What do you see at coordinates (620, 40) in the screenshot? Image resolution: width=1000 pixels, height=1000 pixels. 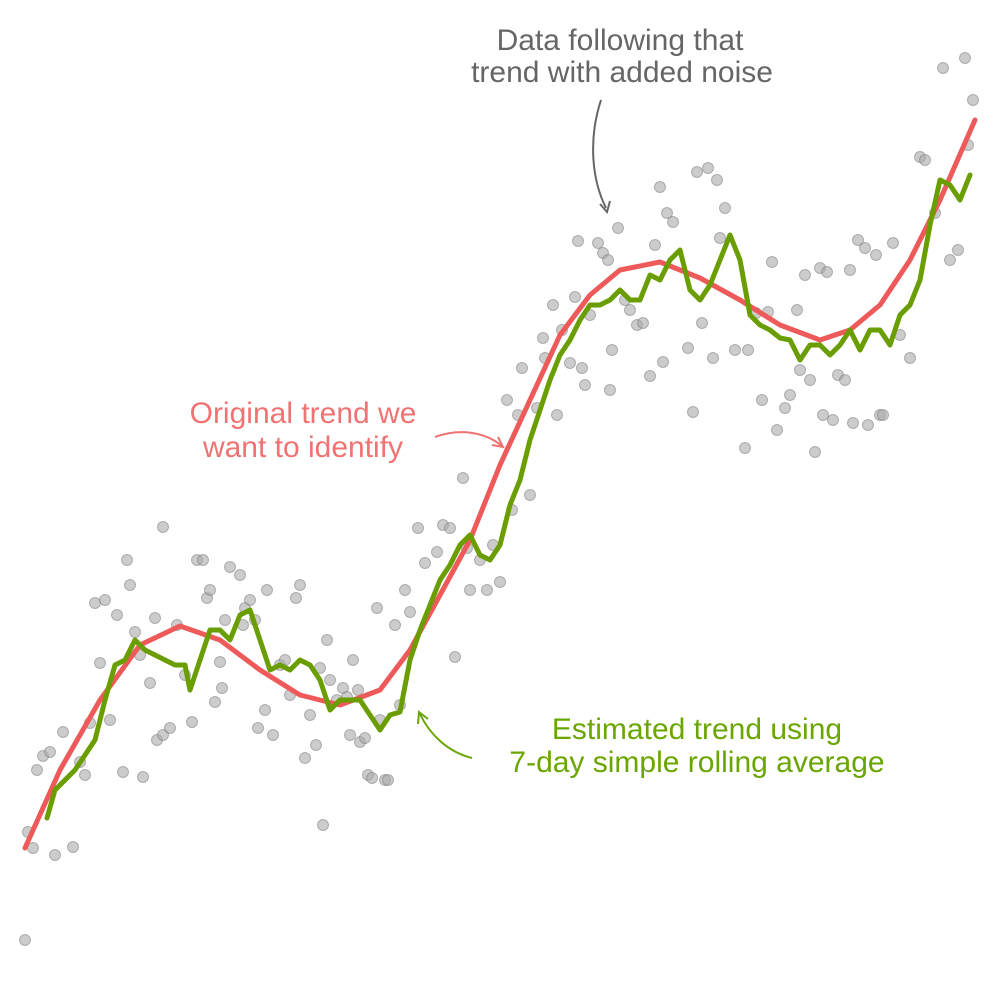 I see `annotation: Data following that` at bounding box center [620, 40].